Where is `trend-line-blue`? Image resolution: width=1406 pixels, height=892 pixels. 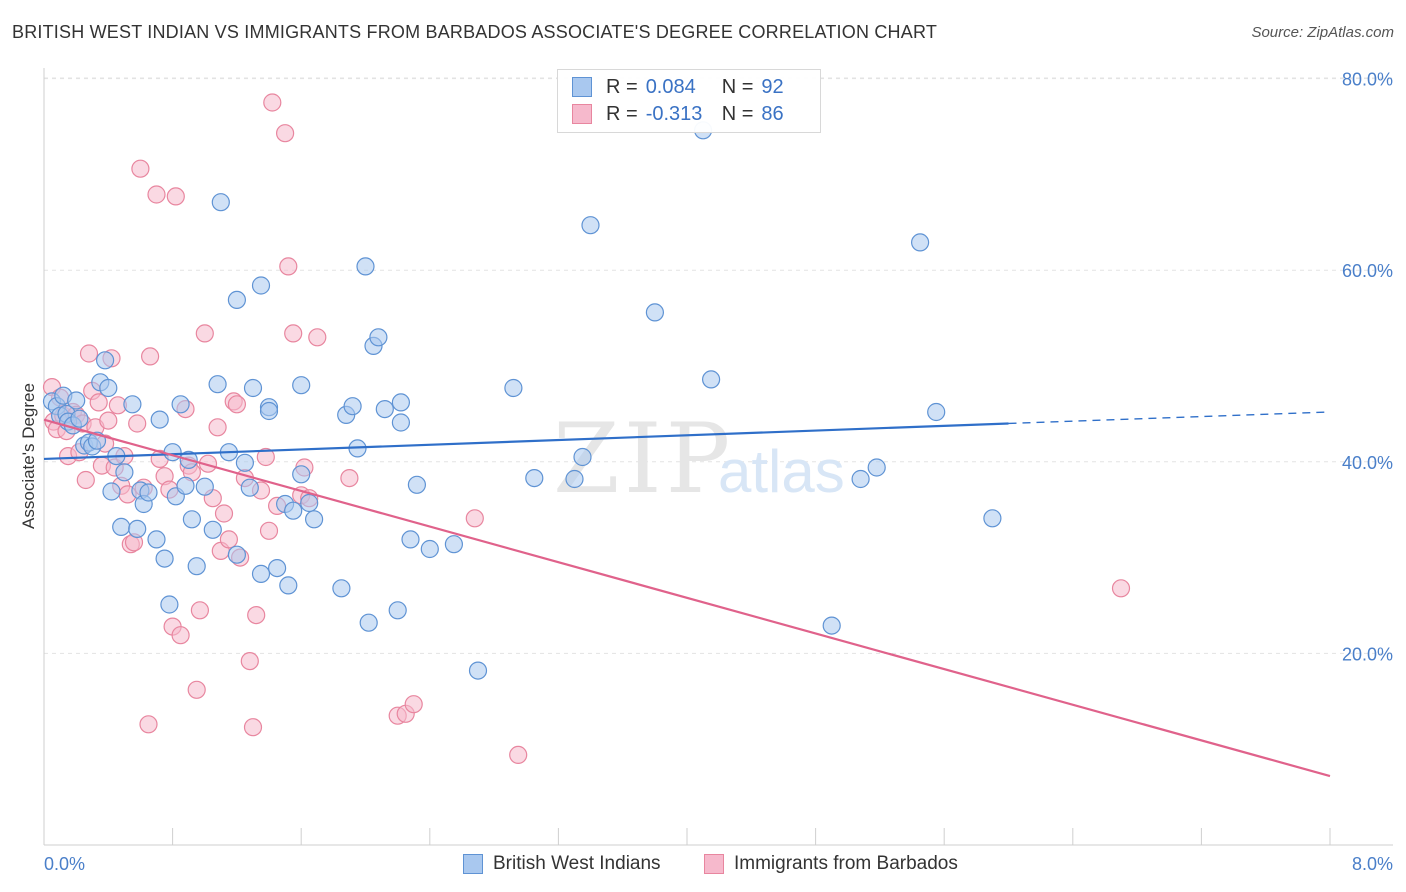
trend-line-blue is located at coordinates (526, 441).